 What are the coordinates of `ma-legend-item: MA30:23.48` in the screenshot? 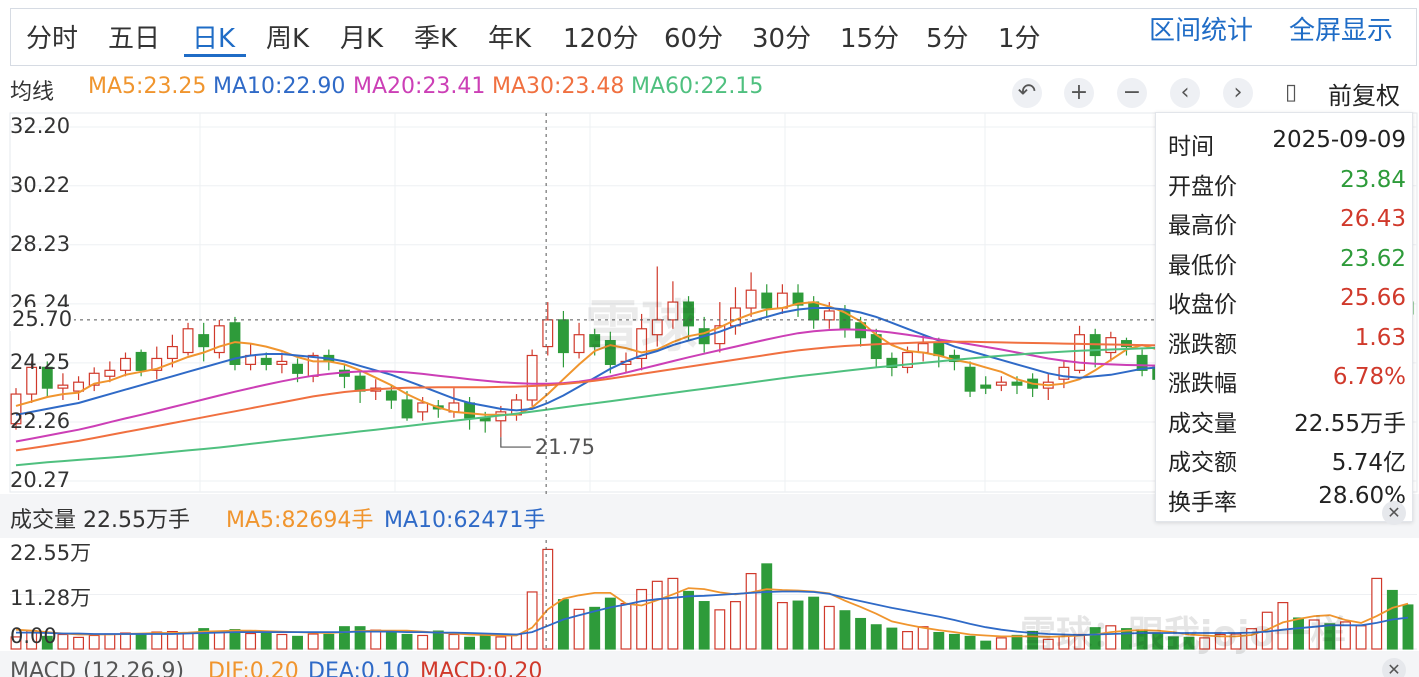 It's located at (558, 86).